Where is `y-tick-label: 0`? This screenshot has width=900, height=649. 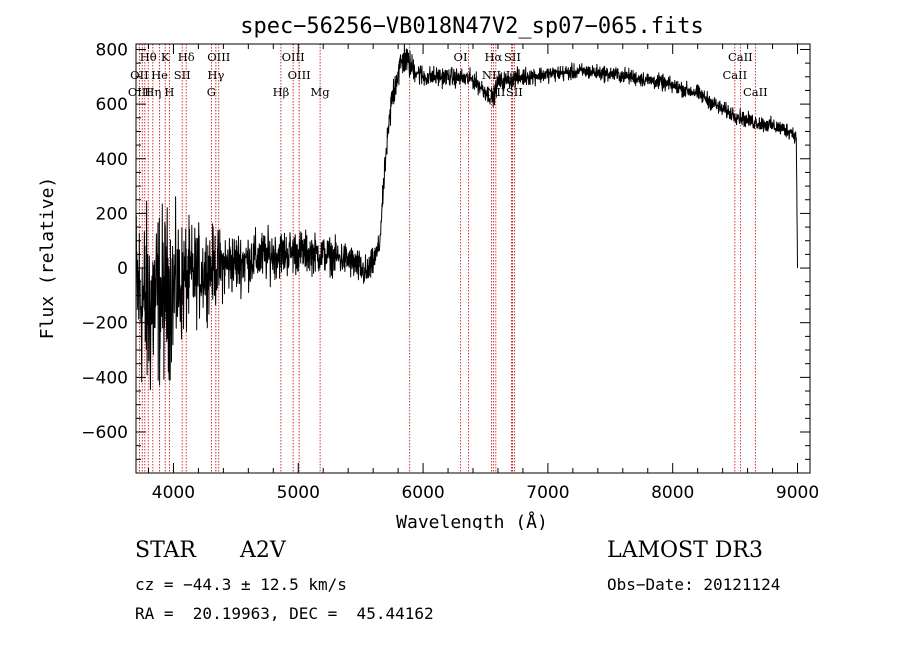
y-tick-label: 0 is located at coordinates (122, 269).